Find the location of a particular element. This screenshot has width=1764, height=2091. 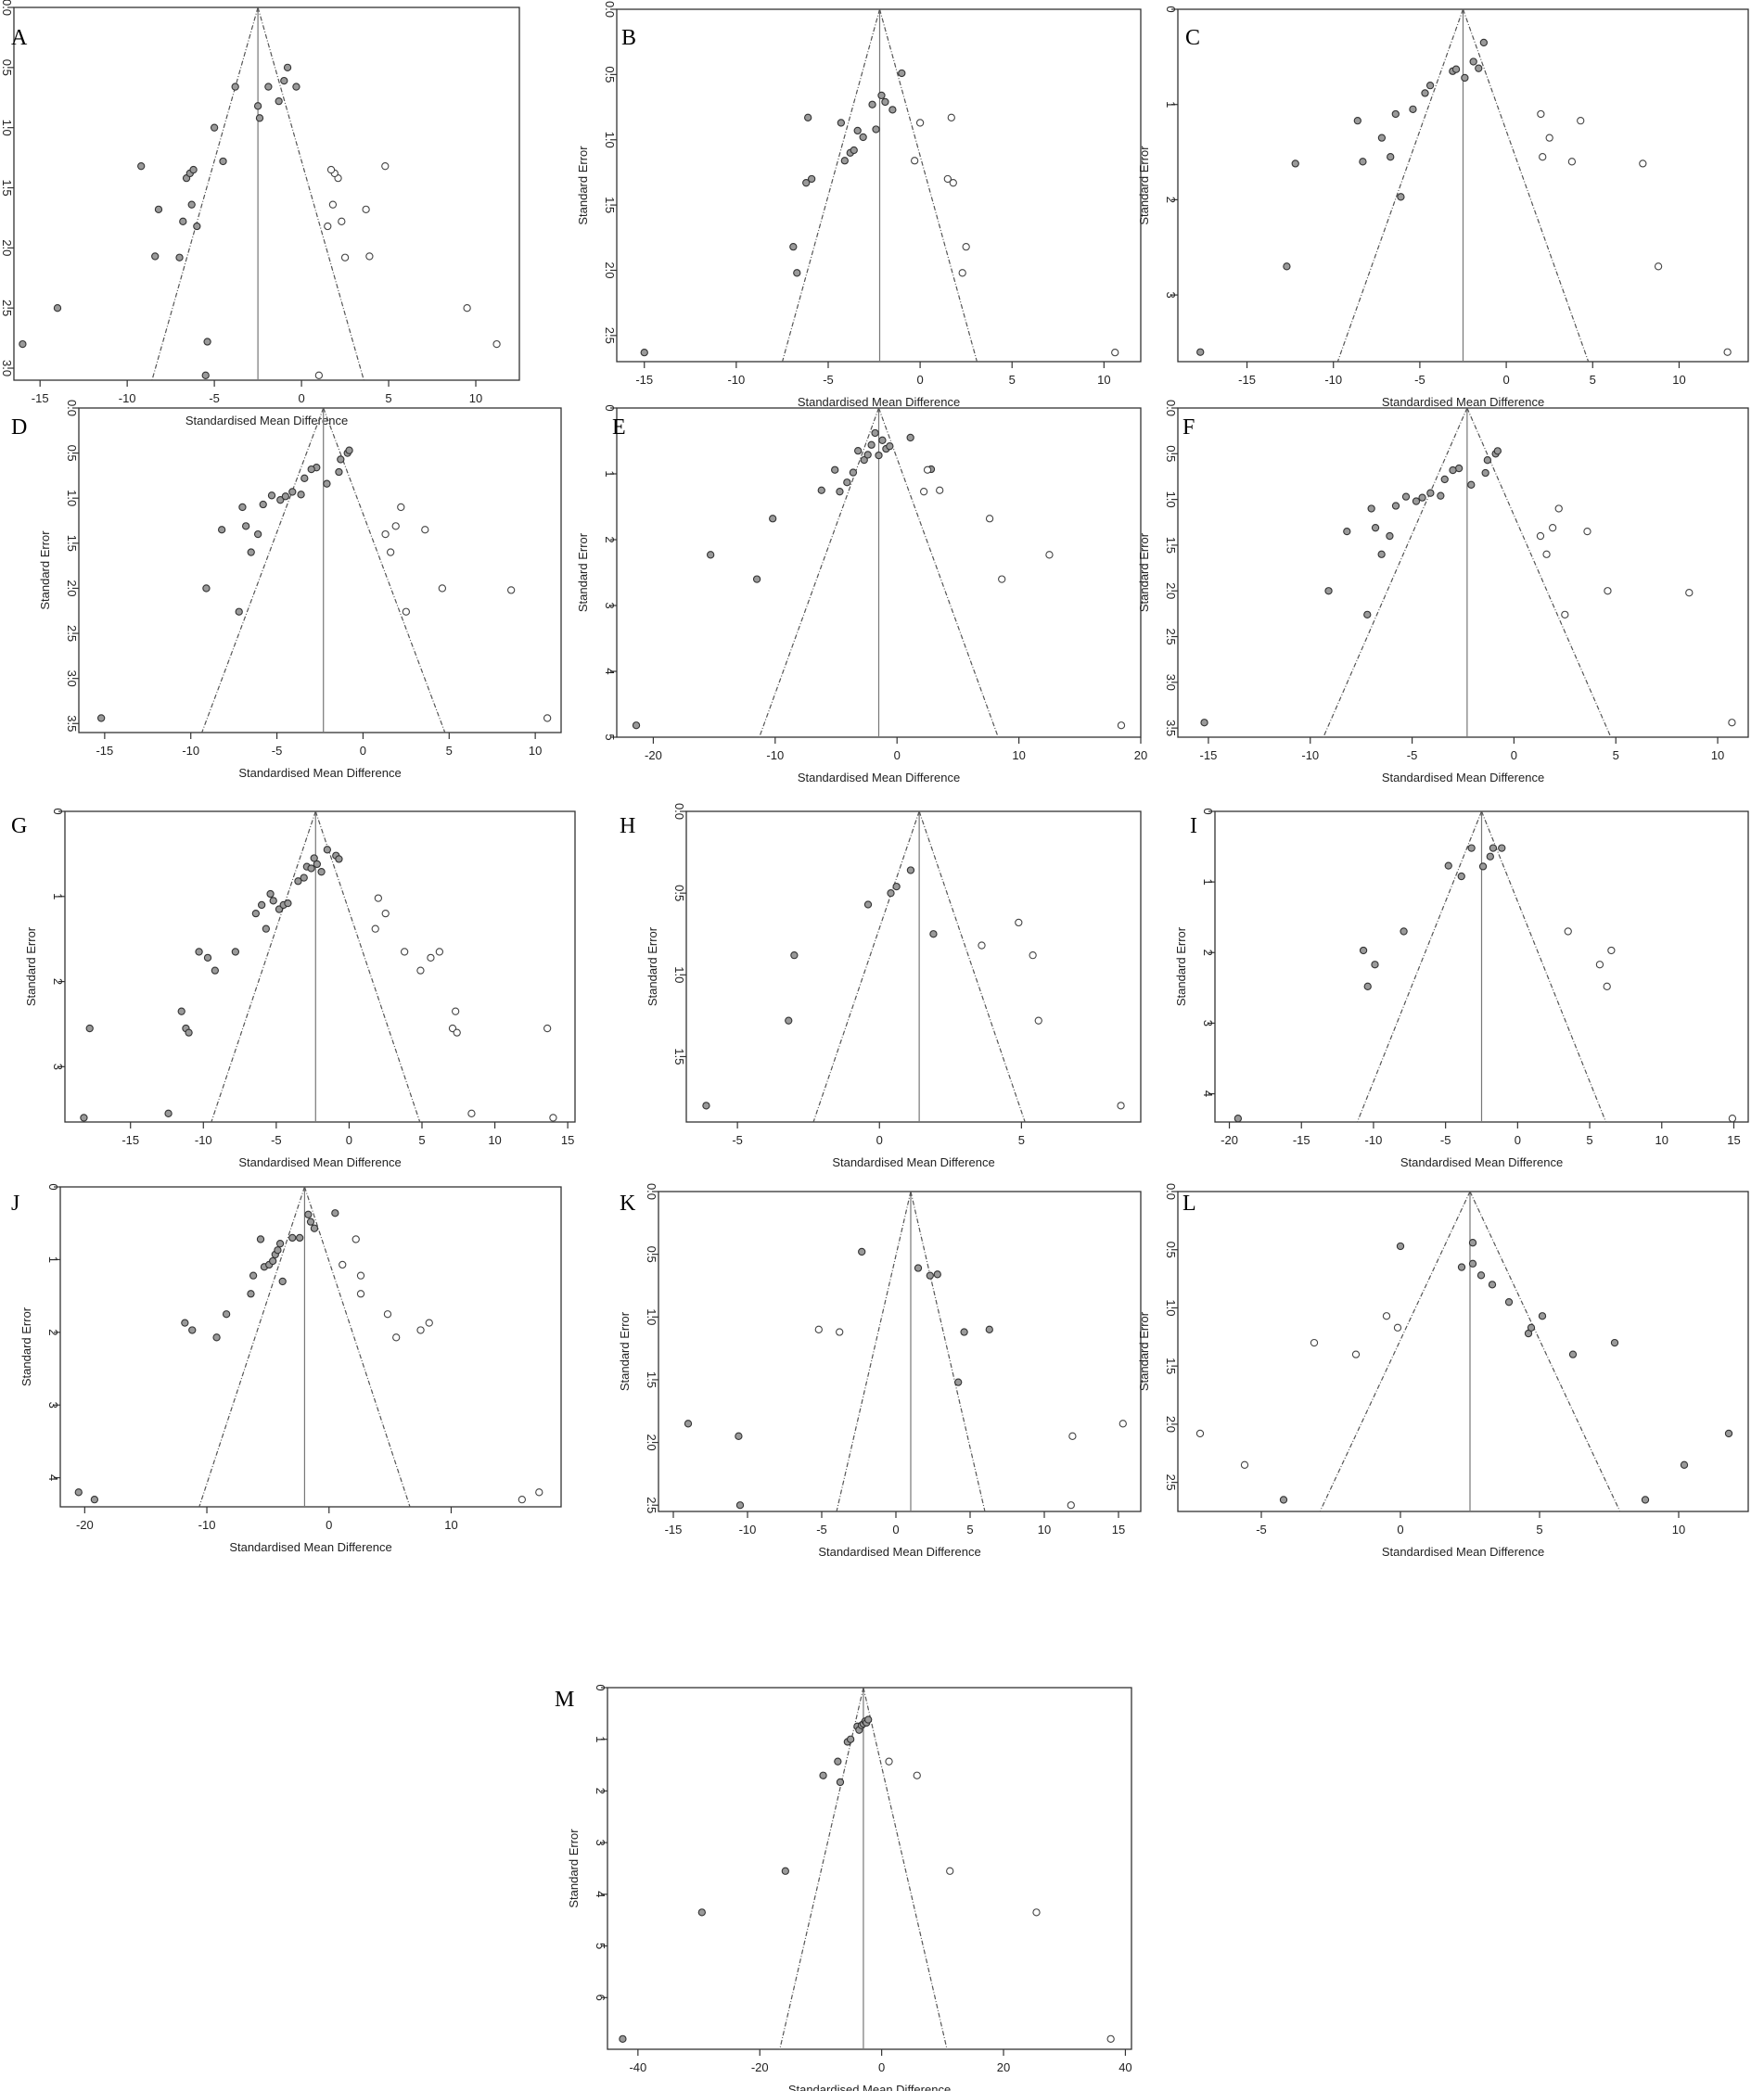

x-tick-label: 15 is located at coordinates (1118, 1529).